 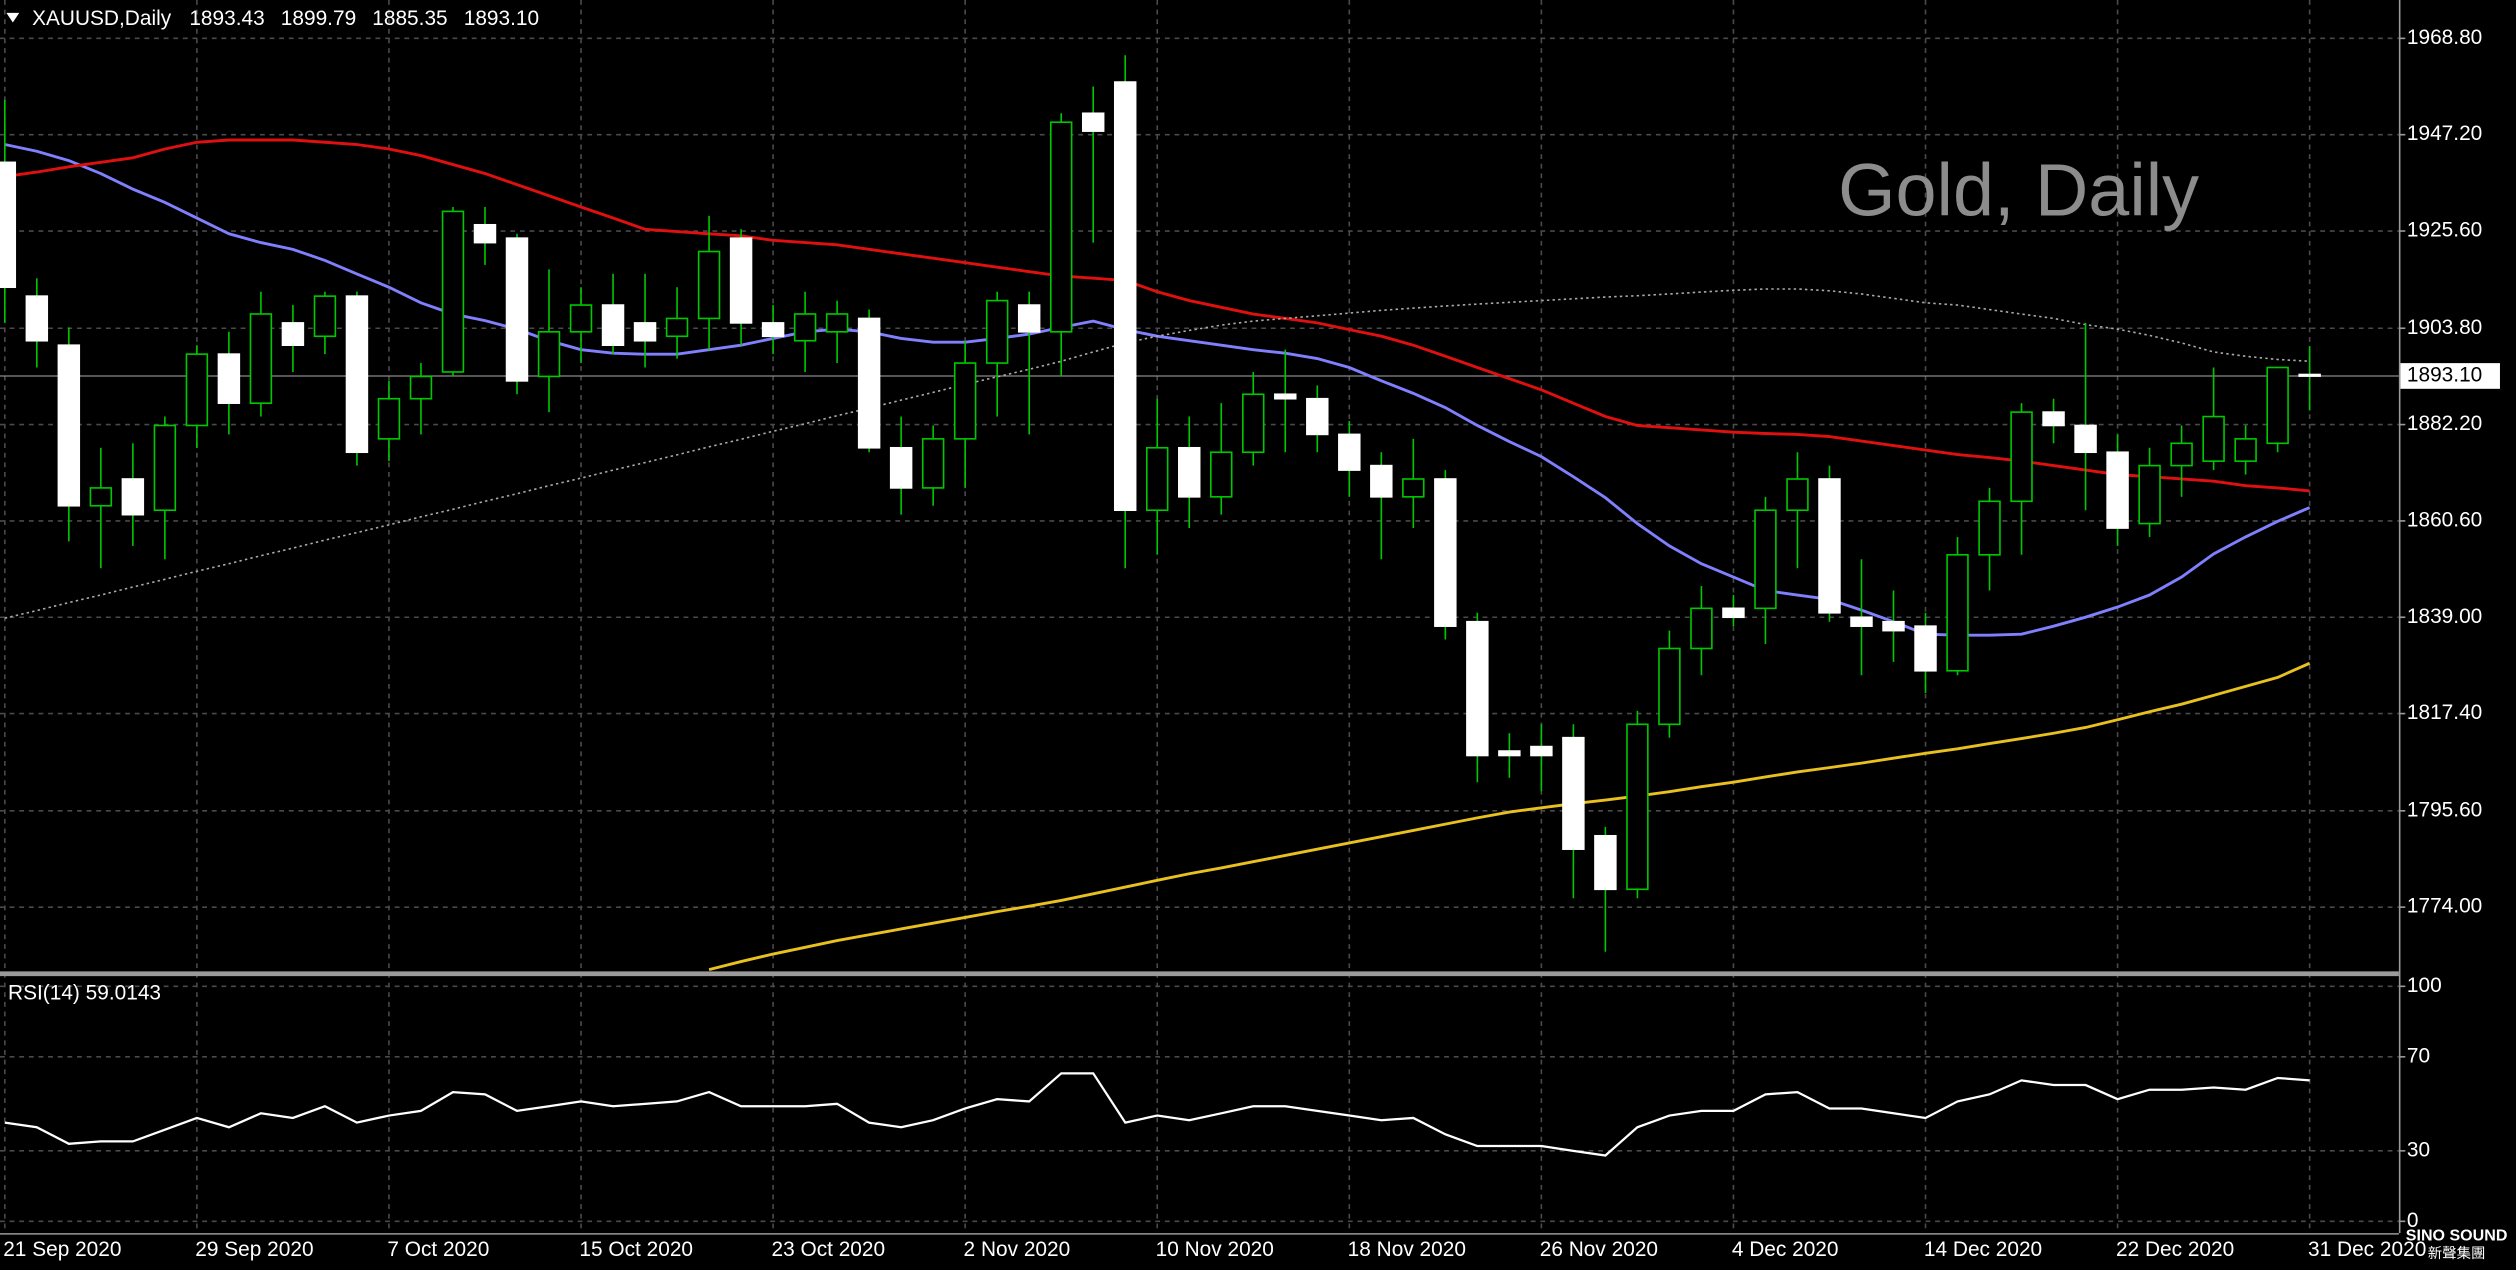 I want to click on y-tick-label: 100, so click(x=2424, y=985).